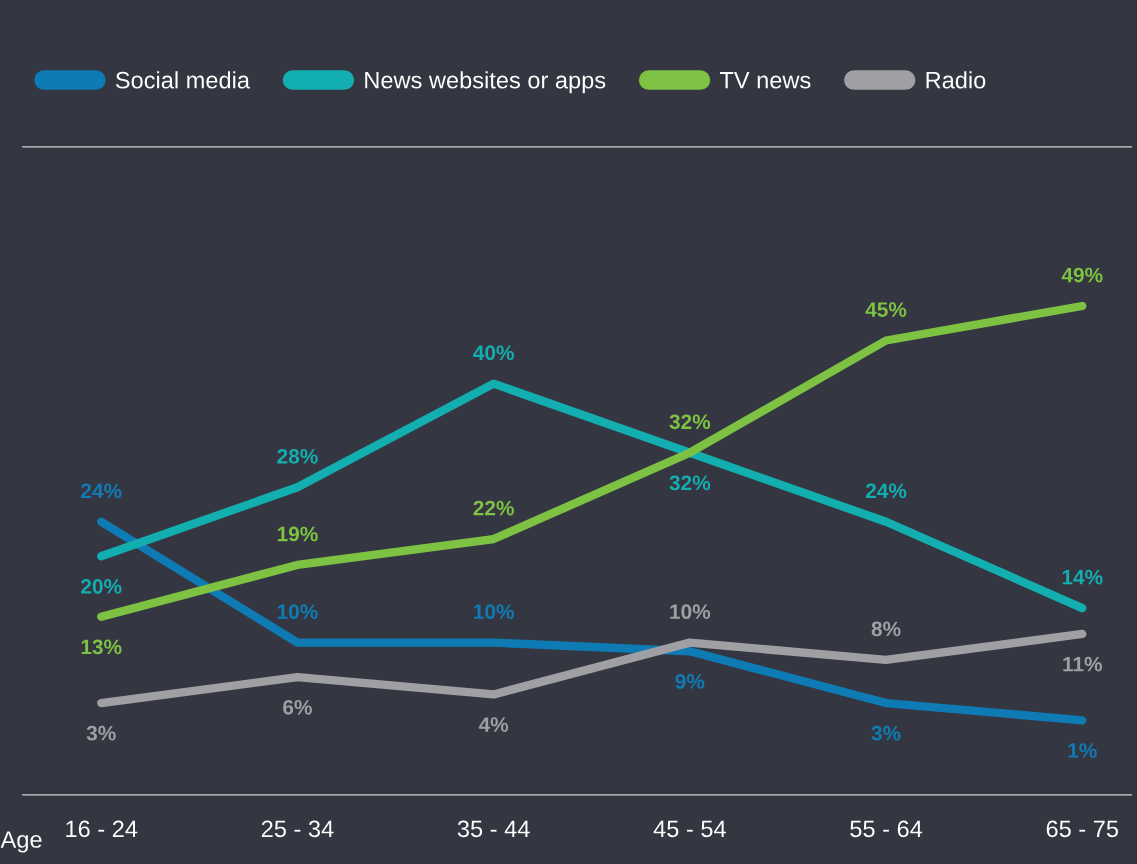  Describe the element at coordinates (101, 647) in the screenshot. I see `data-label: 13%` at that location.